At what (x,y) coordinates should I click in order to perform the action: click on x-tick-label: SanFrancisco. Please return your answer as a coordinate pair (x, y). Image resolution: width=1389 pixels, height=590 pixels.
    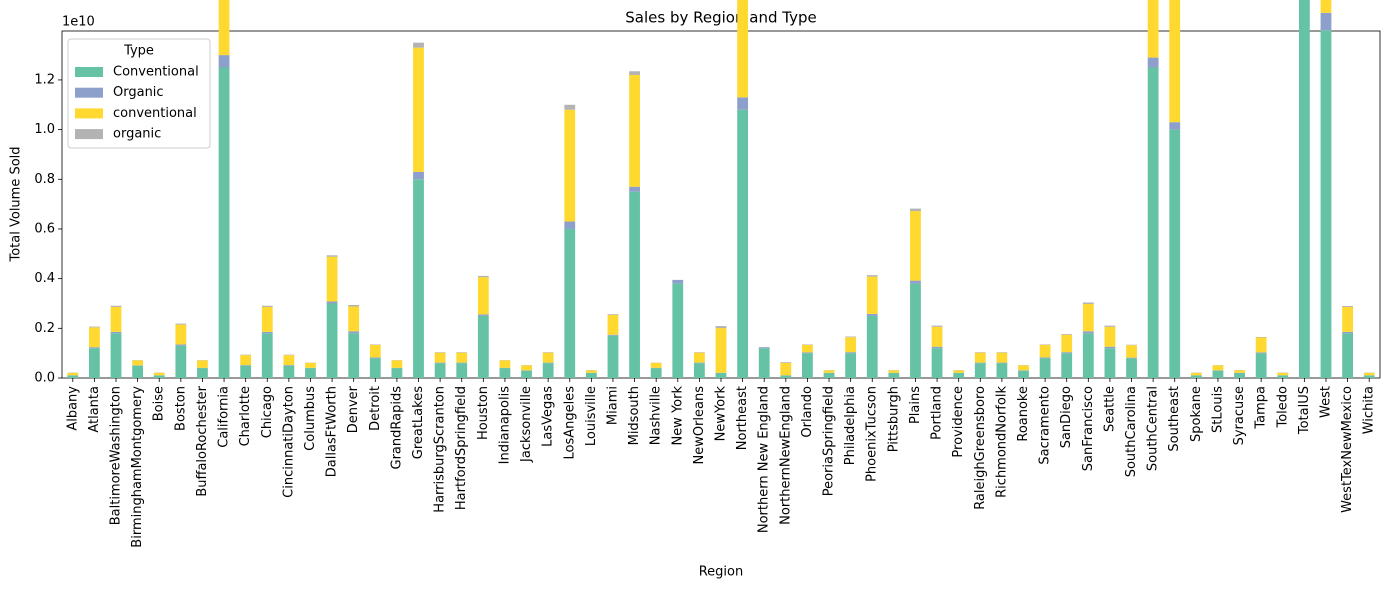
    Looking at the image, I should click on (1088, 428).